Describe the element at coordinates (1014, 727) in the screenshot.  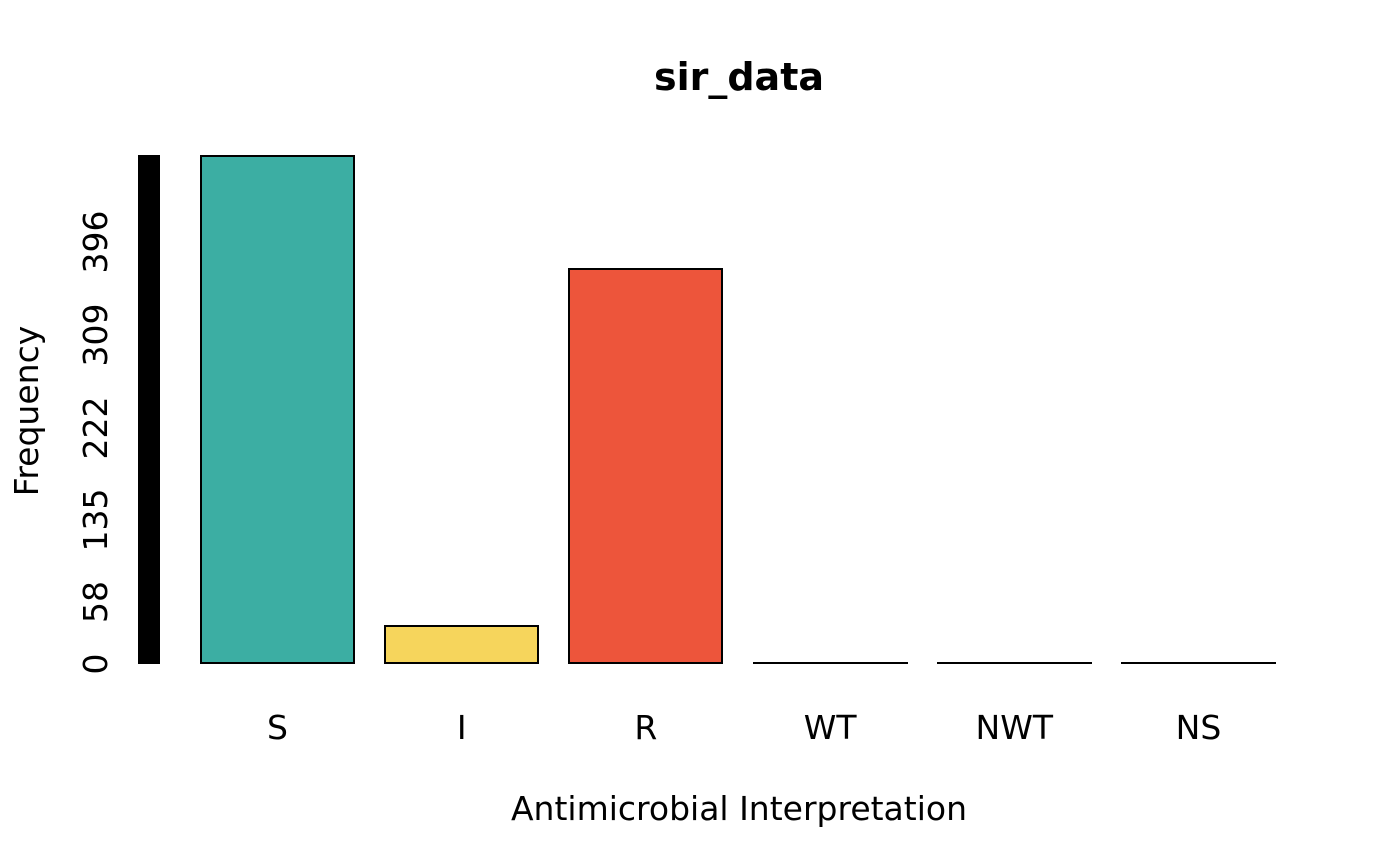
I see `x-tick-label-nwt: NWT` at that location.